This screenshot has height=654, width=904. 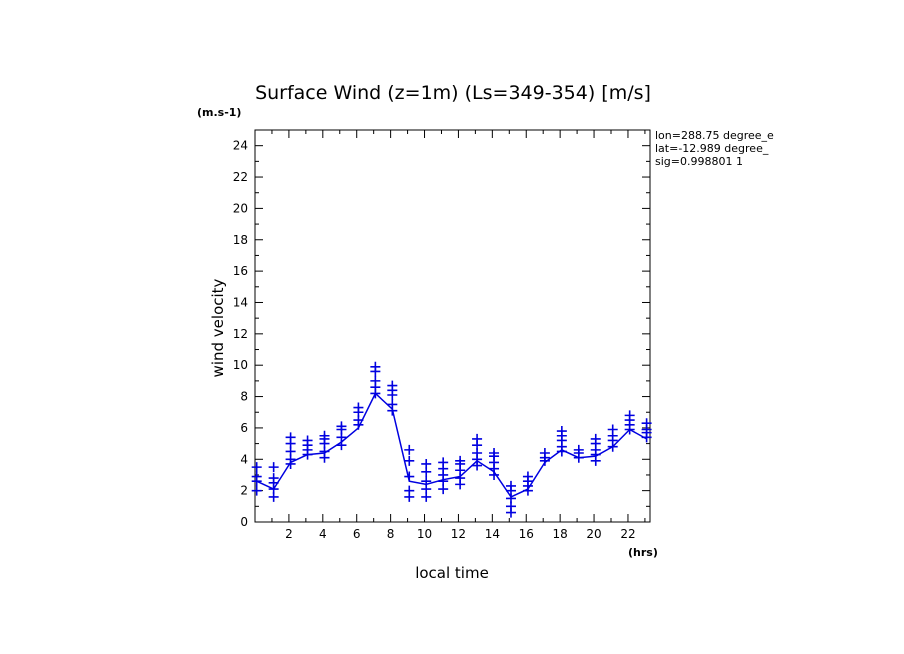 What do you see at coordinates (714, 135) in the screenshot?
I see `info-lon: lon=288.75 degree_e` at bounding box center [714, 135].